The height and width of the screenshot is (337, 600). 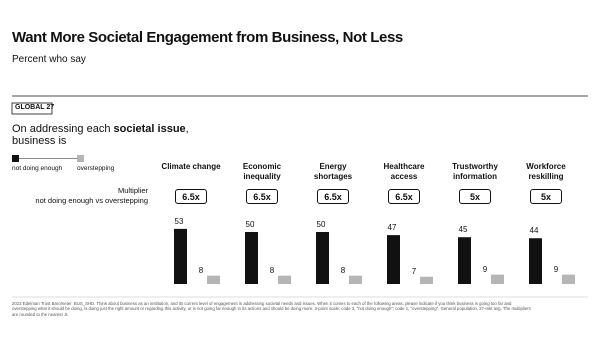 I want to click on tag-box, so click(x=32, y=108).